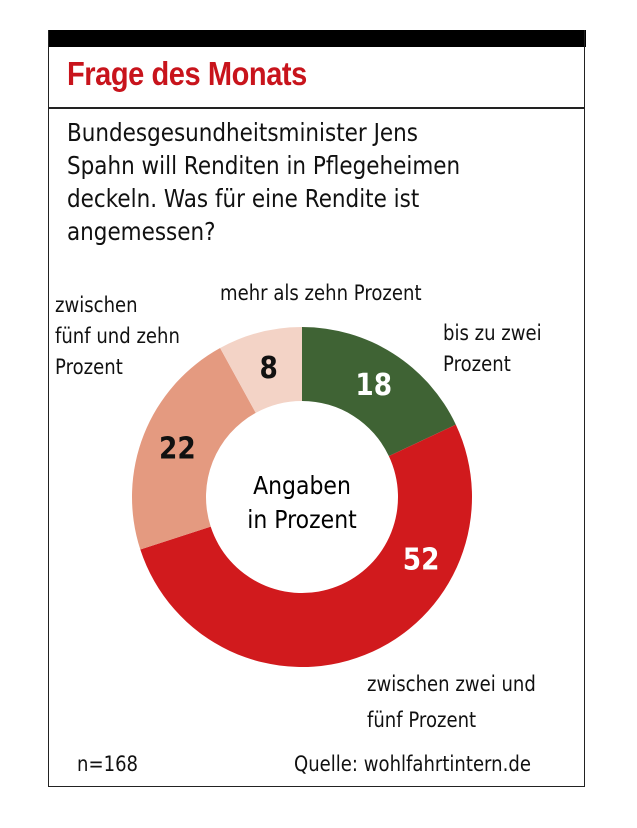 Image resolution: width=637 pixels, height=828 pixels. I want to click on question-line: deckeln. Was für eine Rendite ist, so click(243, 198).